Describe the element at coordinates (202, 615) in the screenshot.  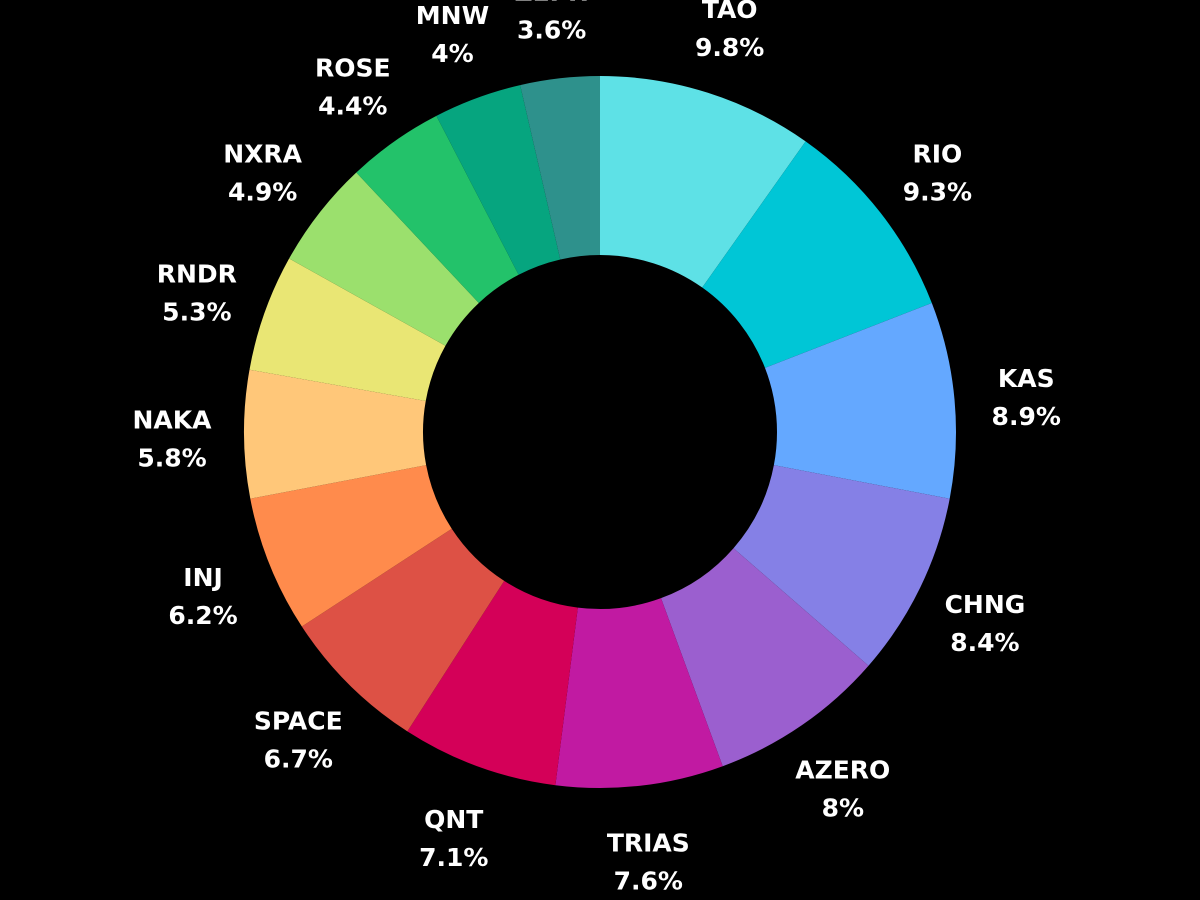
I see `slice-value-label: 6.2%` at that location.